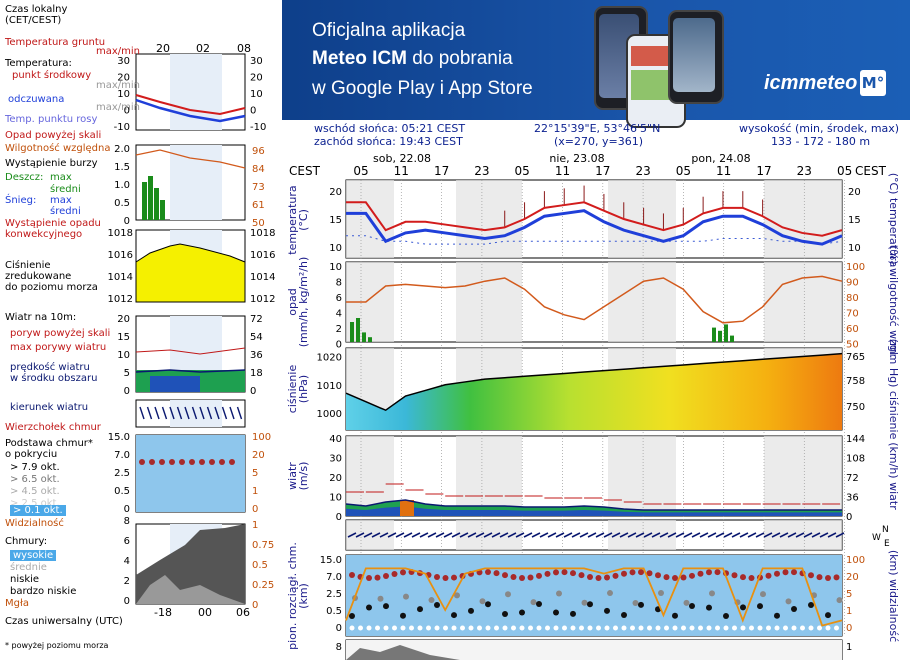  I want to click on coordinates: 22°15'39"E, 53°46'5"N, so click(597, 128).